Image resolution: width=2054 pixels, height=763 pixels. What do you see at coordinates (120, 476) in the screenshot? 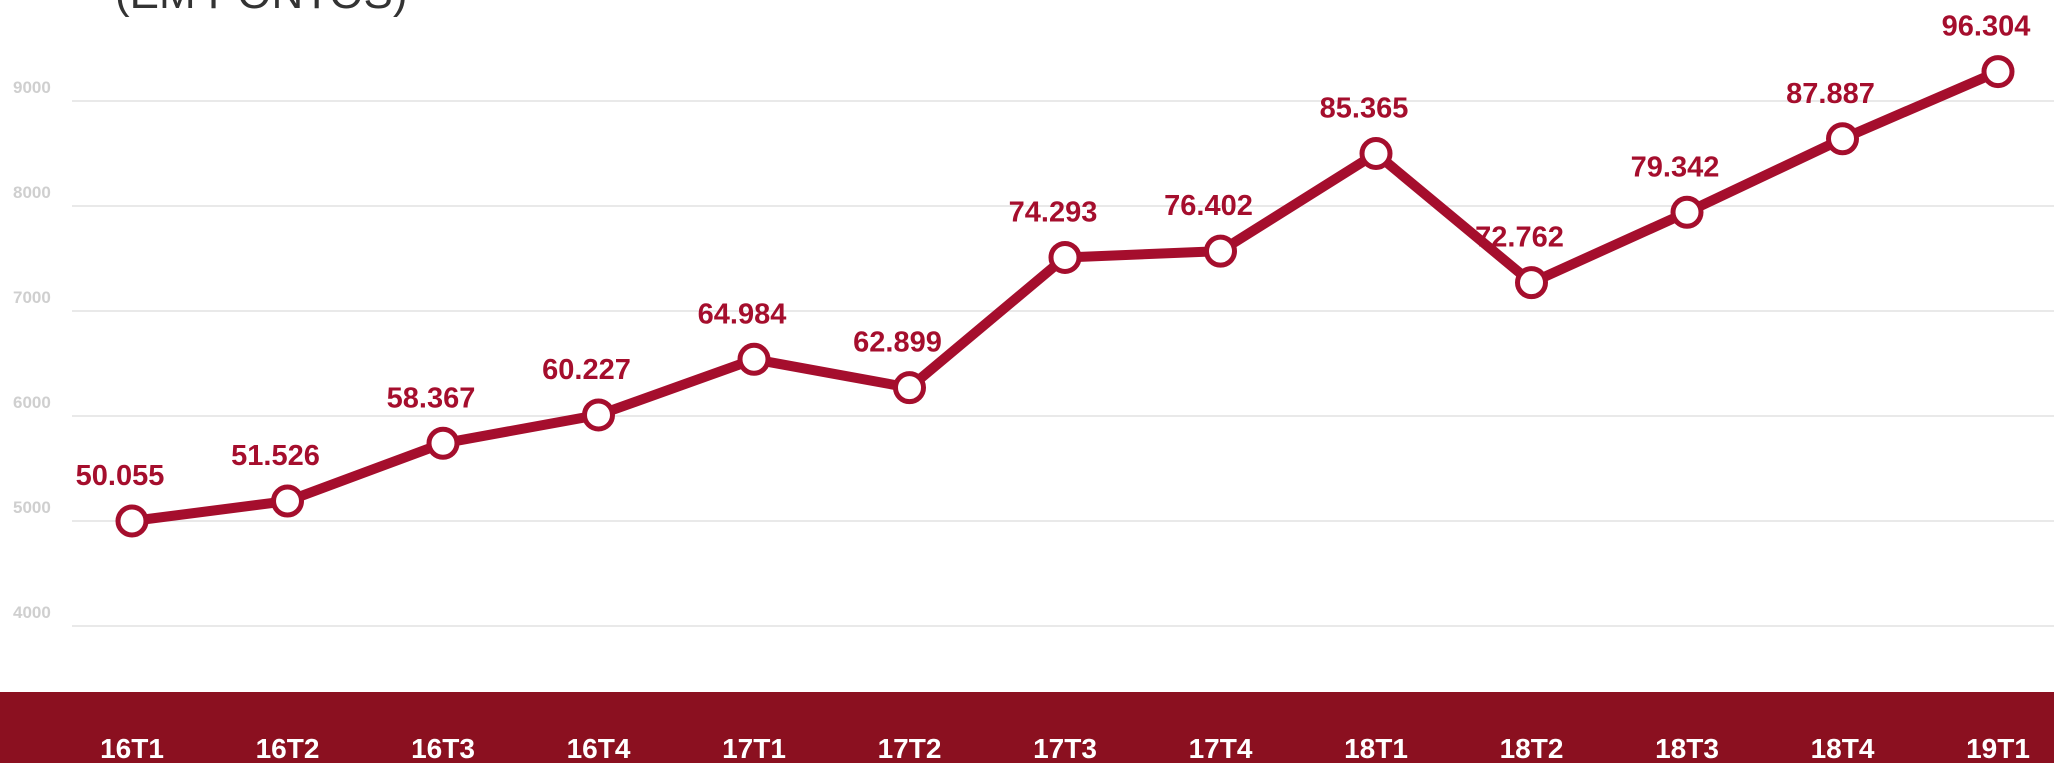
I see `value-label: 50.055` at bounding box center [120, 476].